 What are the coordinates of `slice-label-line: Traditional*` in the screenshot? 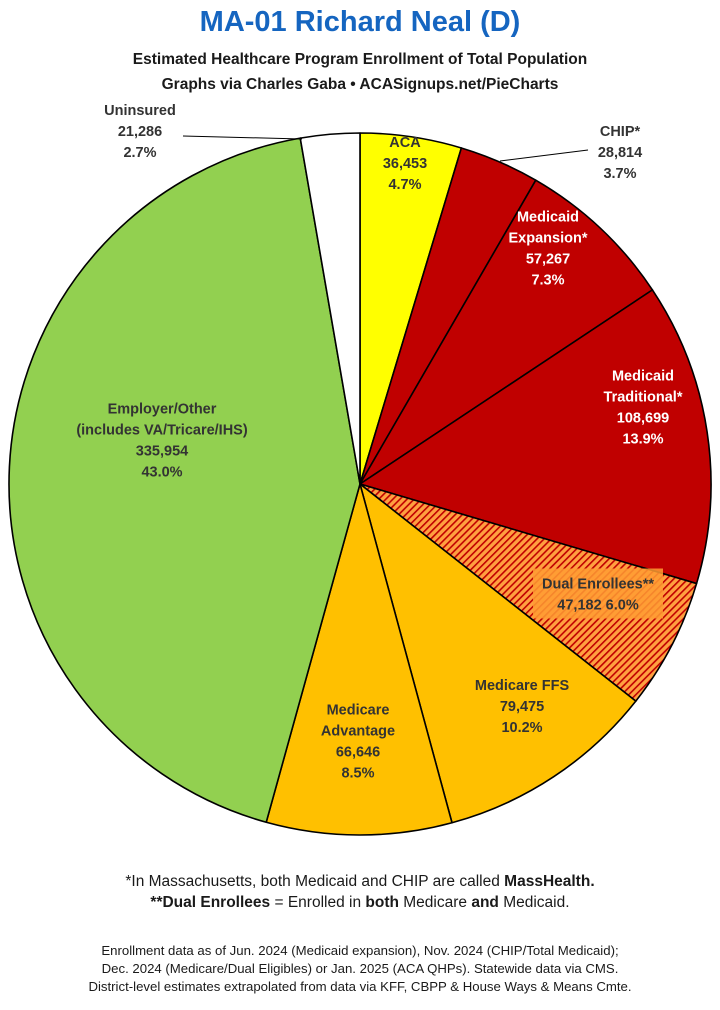 It's located at (643, 398).